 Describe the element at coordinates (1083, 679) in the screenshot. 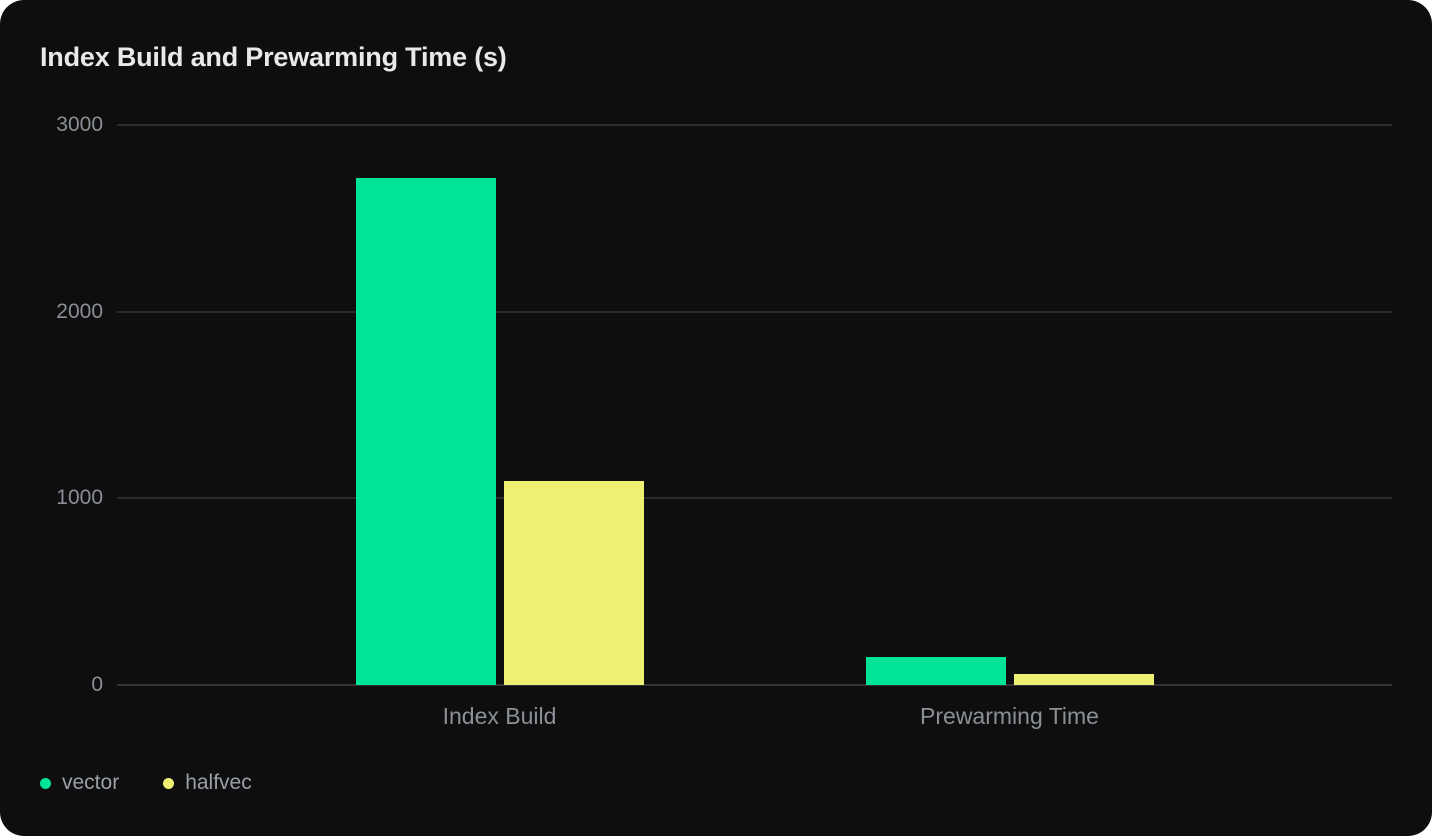

I see `bar-halfvec-prewarming-time` at that location.